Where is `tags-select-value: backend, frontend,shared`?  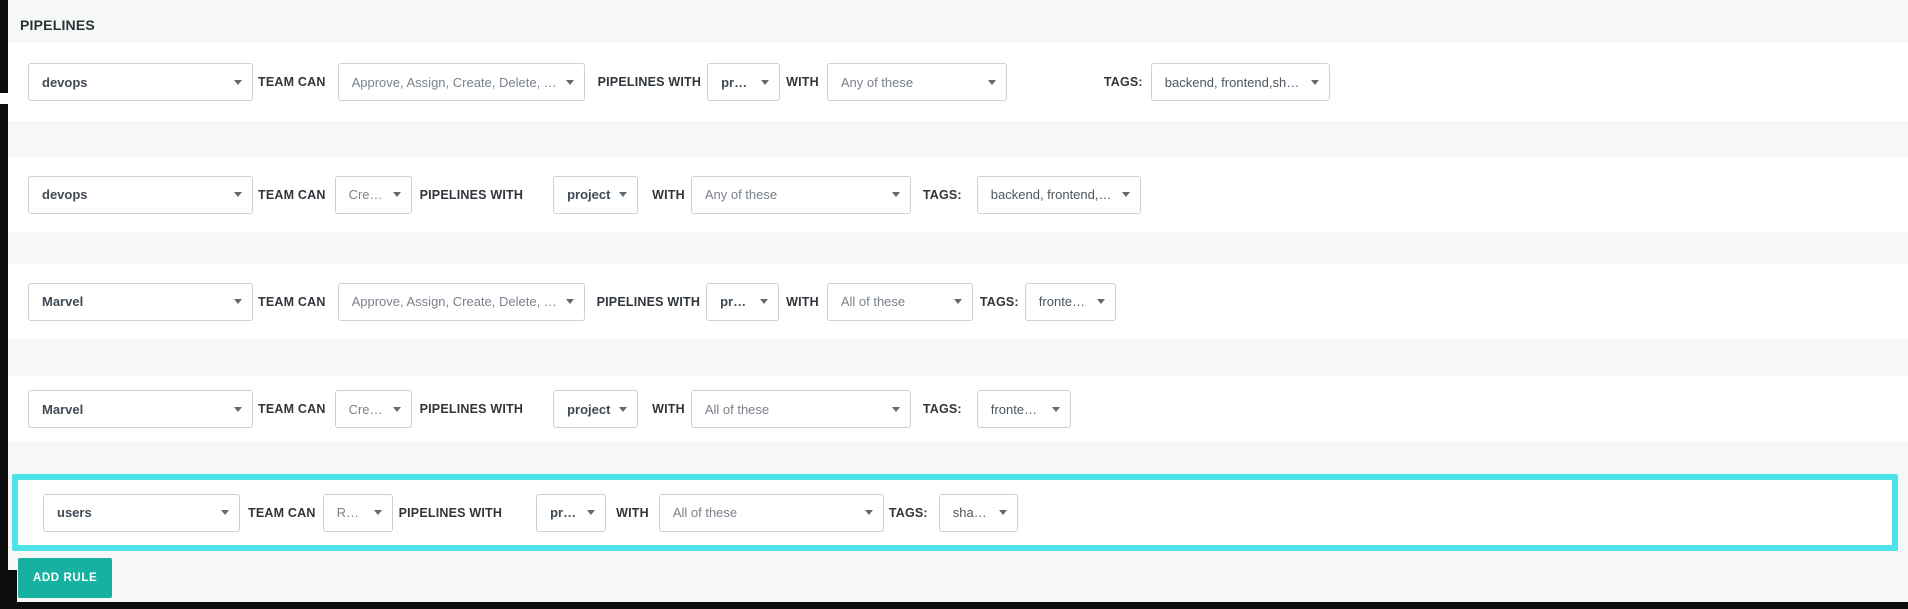
tags-select-value: backend, frontend,shared is located at coordinates (1233, 82).